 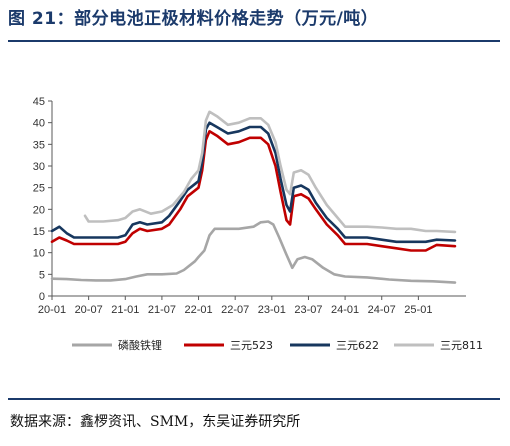 What do you see at coordinates (39, 145) in the screenshot?
I see `y-tick-label: 35` at bounding box center [39, 145].